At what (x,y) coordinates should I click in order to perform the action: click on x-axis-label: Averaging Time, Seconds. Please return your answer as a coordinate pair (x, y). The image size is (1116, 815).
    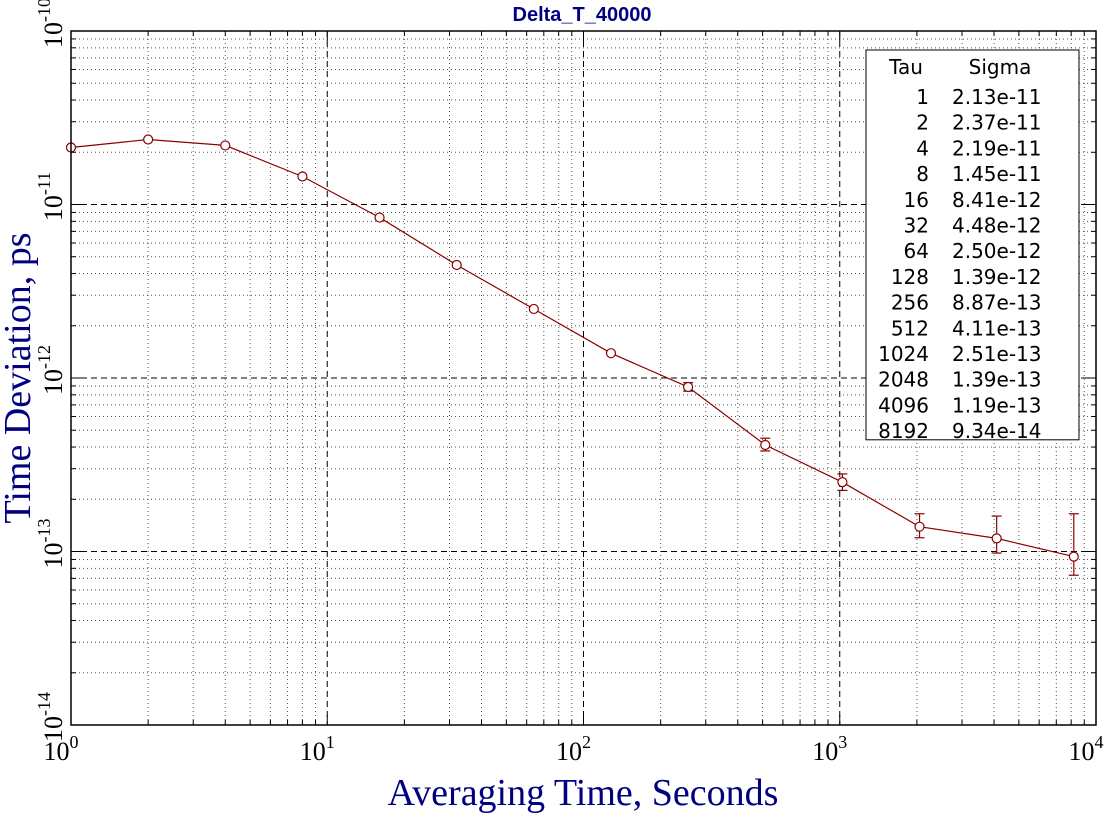
    Looking at the image, I should click on (583, 793).